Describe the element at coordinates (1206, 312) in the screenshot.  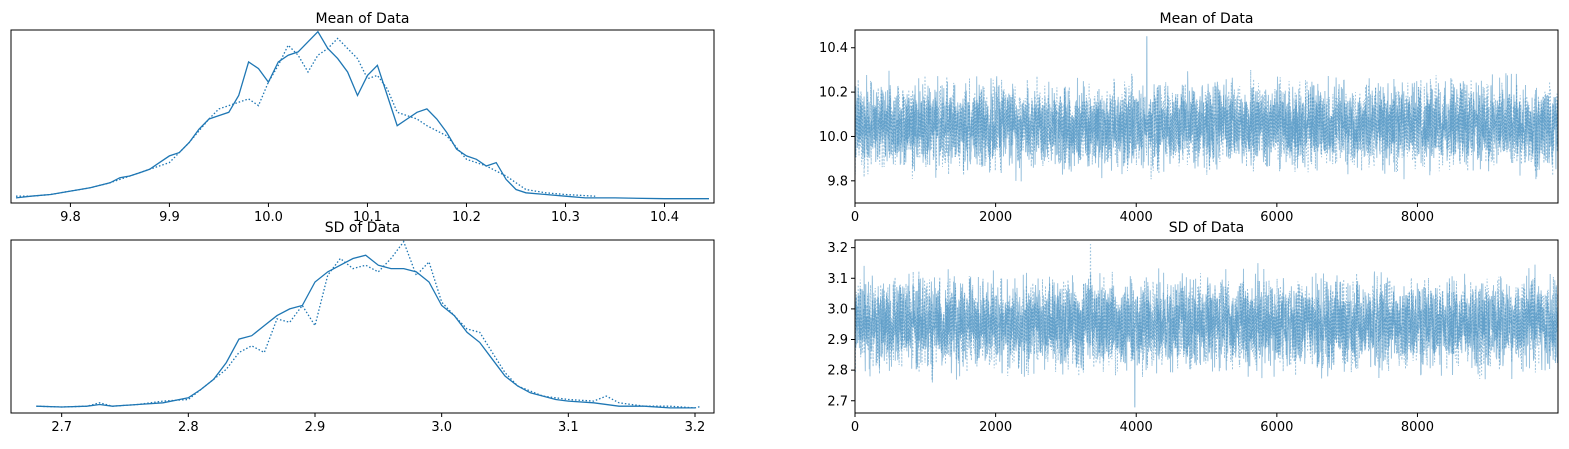
I see `trace-sd-series-dotted` at that location.